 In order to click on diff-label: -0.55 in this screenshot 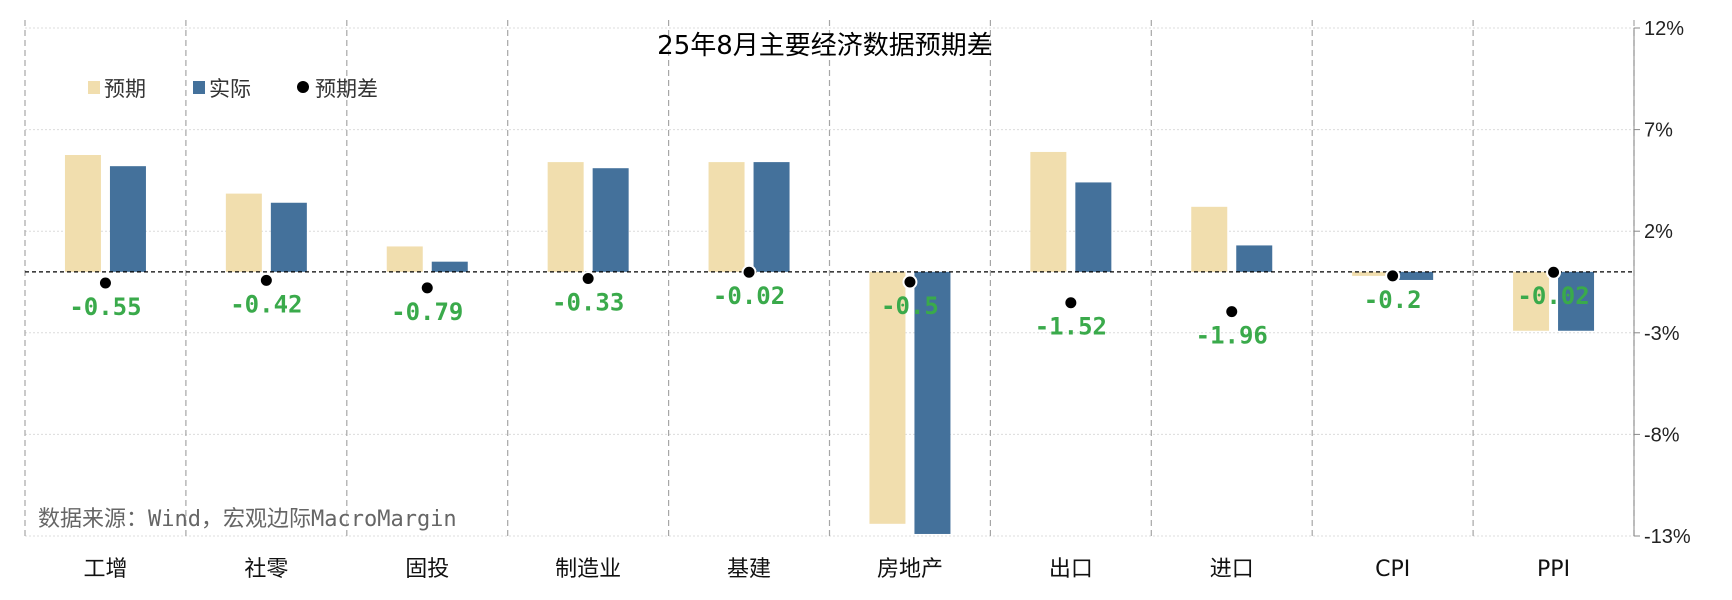, I will do `click(105, 307)`.